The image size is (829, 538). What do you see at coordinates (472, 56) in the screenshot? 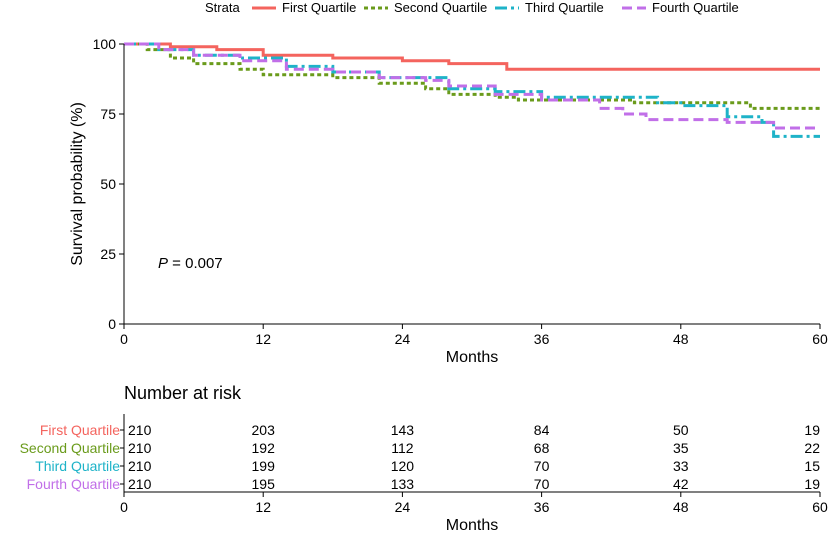
I see `km-curve-first-quartile` at bounding box center [472, 56].